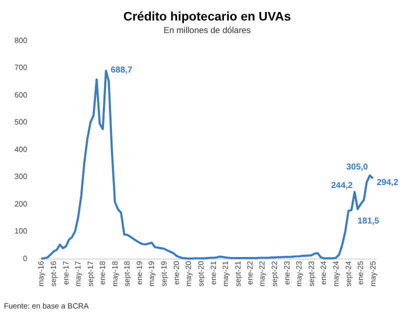 This screenshot has width=420, height=325. What do you see at coordinates (121, 69) in the screenshot?
I see `annotation: 688,7` at bounding box center [121, 69].